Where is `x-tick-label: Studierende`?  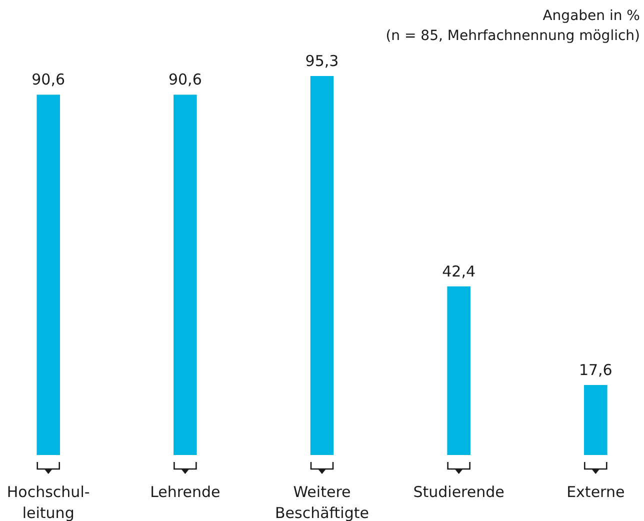
x-tick-label: Studierende is located at coordinates (458, 492).